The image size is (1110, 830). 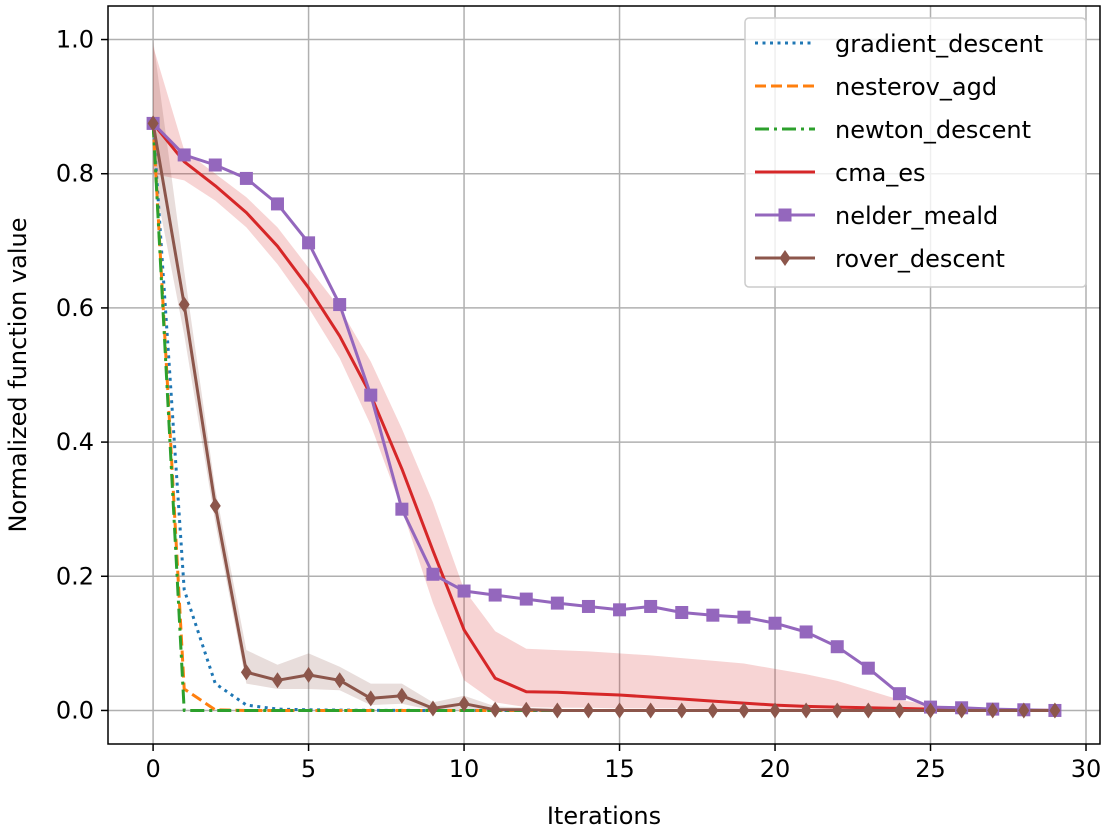 What do you see at coordinates (75, 710) in the screenshot?
I see `y-tick-label: 0.0` at bounding box center [75, 710].